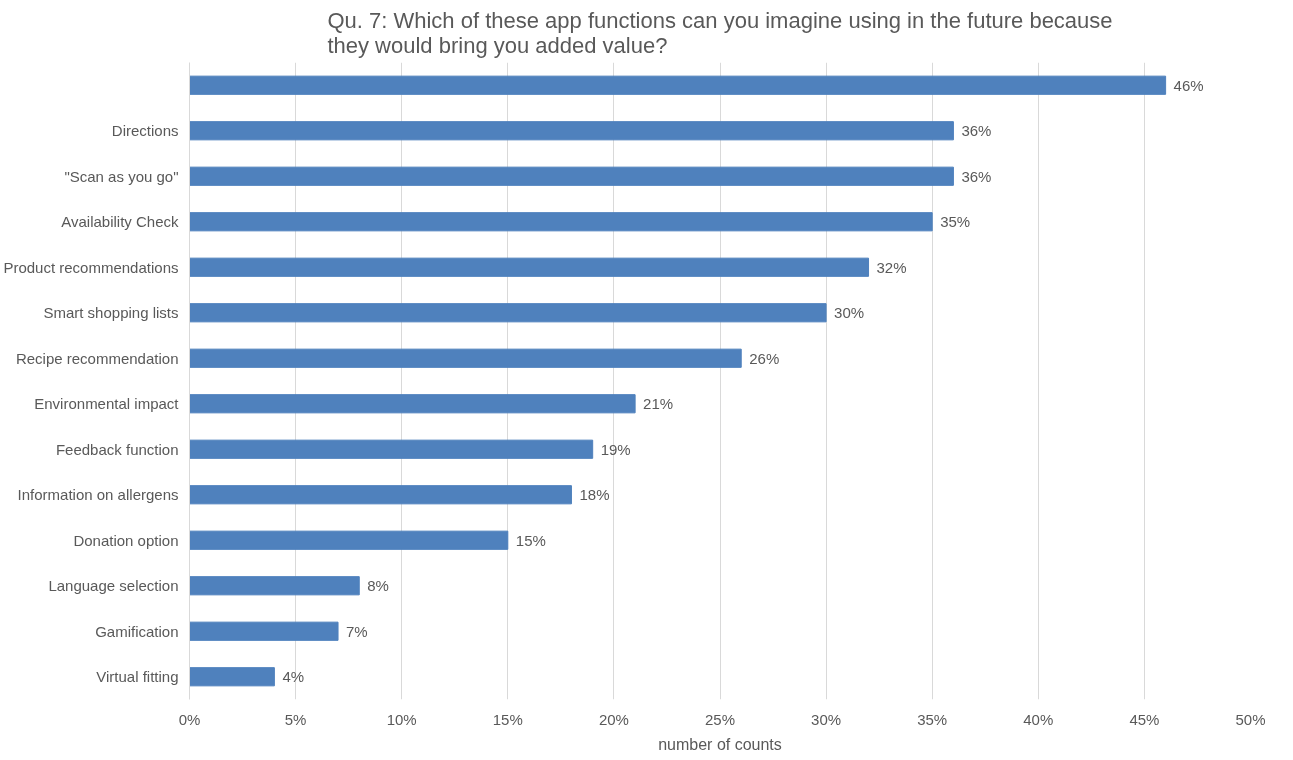  Describe the element at coordinates (615, 449) in the screenshot. I see `data-label: 19%` at that location.